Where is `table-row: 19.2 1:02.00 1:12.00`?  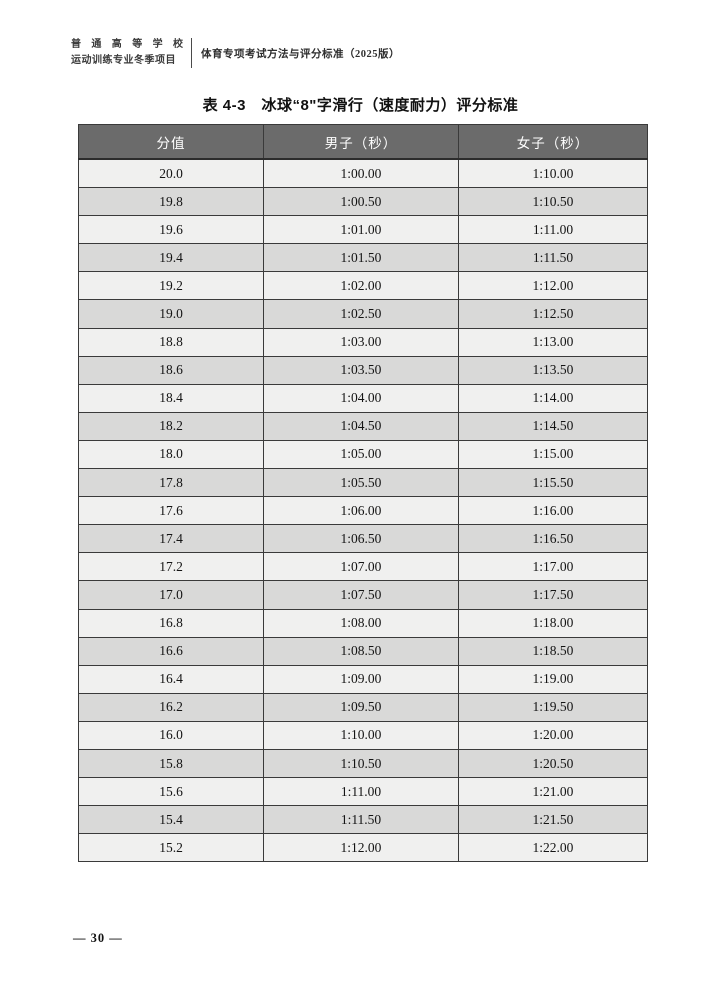 table-row: 19.2 1:02.00 1:12.00 is located at coordinates (363, 286).